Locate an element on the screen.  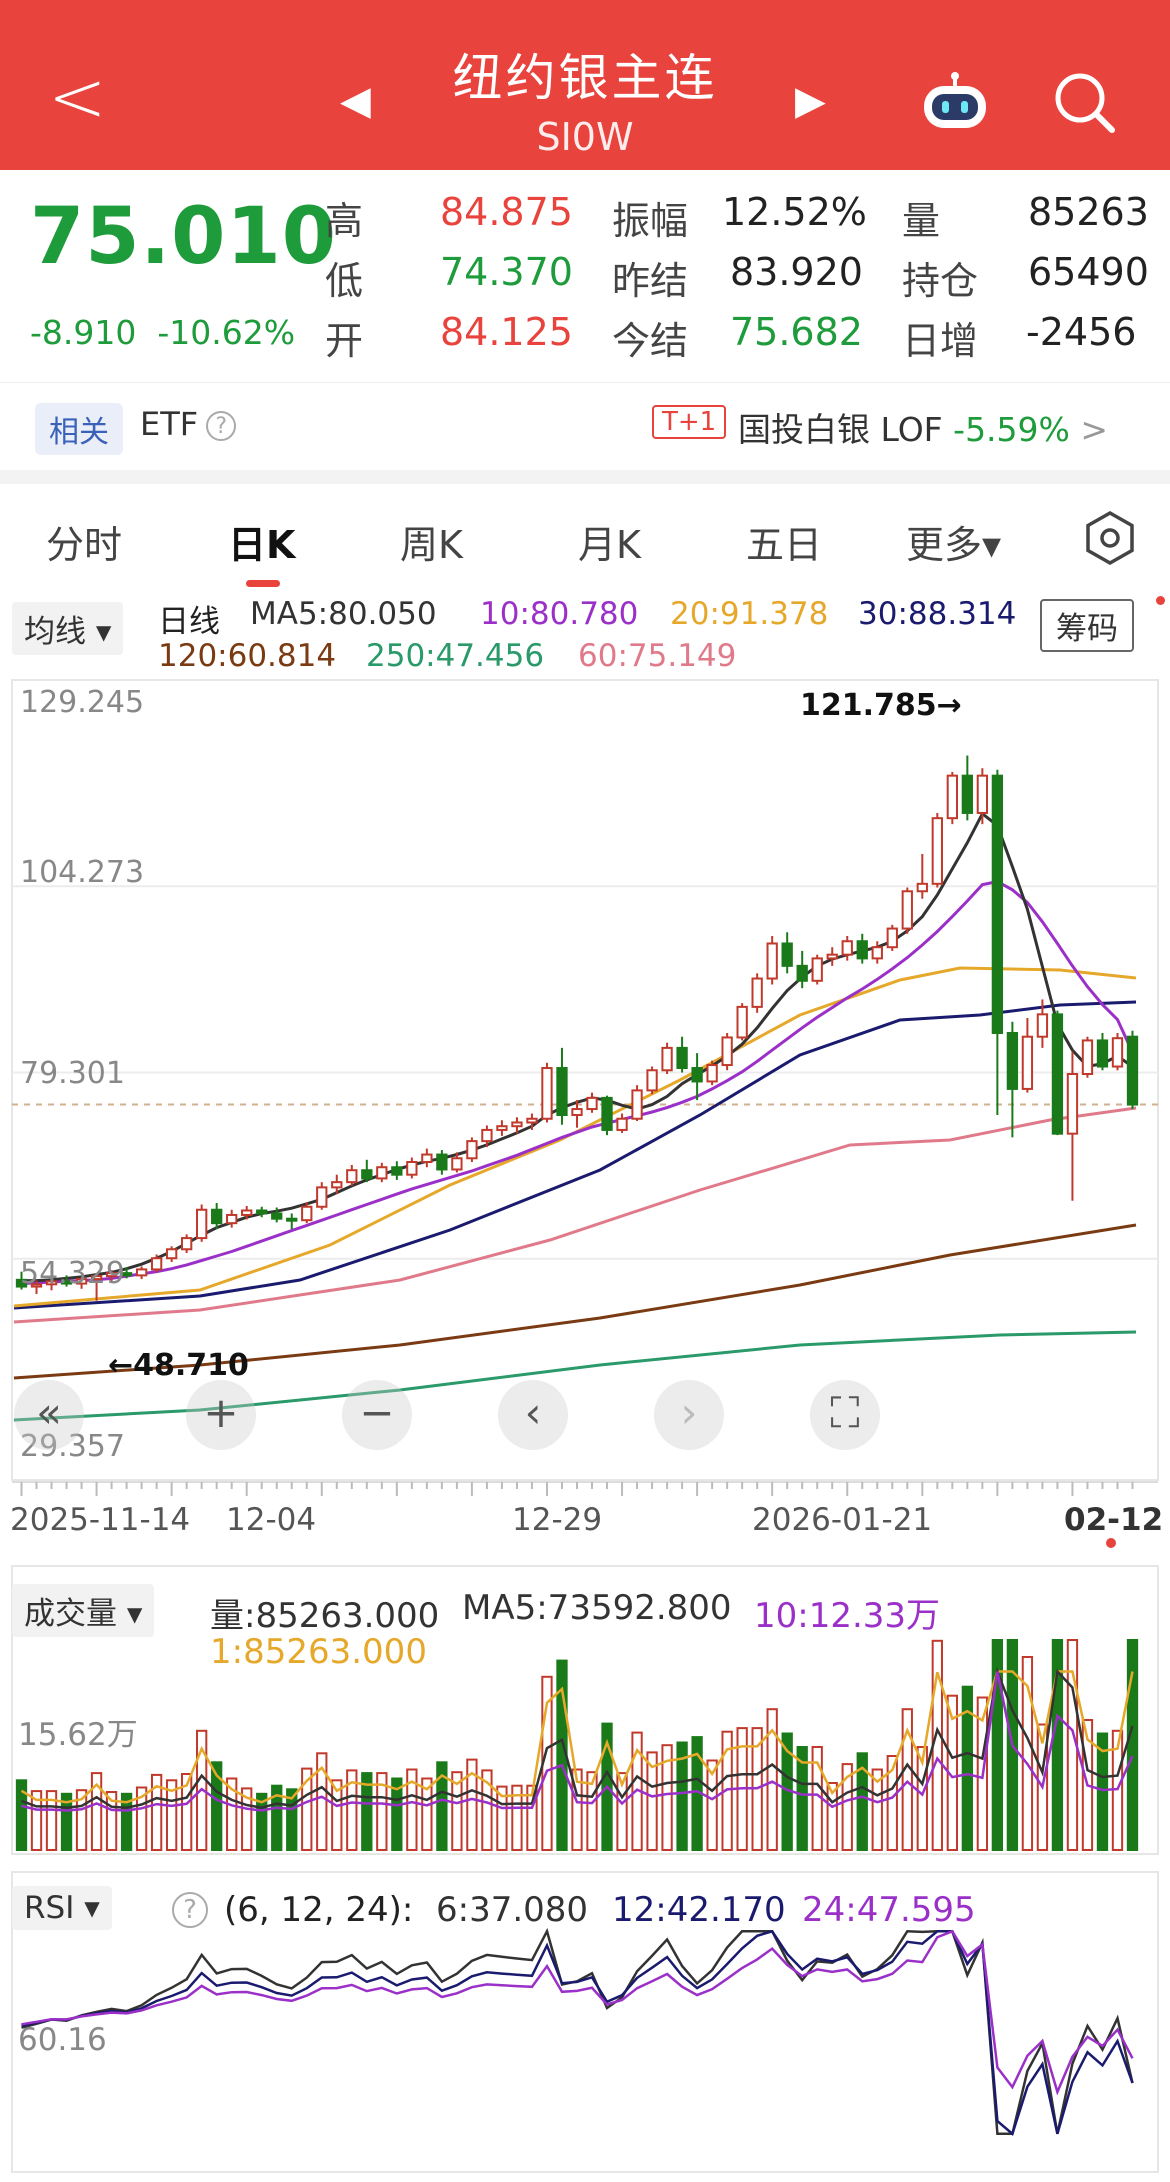
ma5-value: MA5:80.050 is located at coordinates (343, 614).